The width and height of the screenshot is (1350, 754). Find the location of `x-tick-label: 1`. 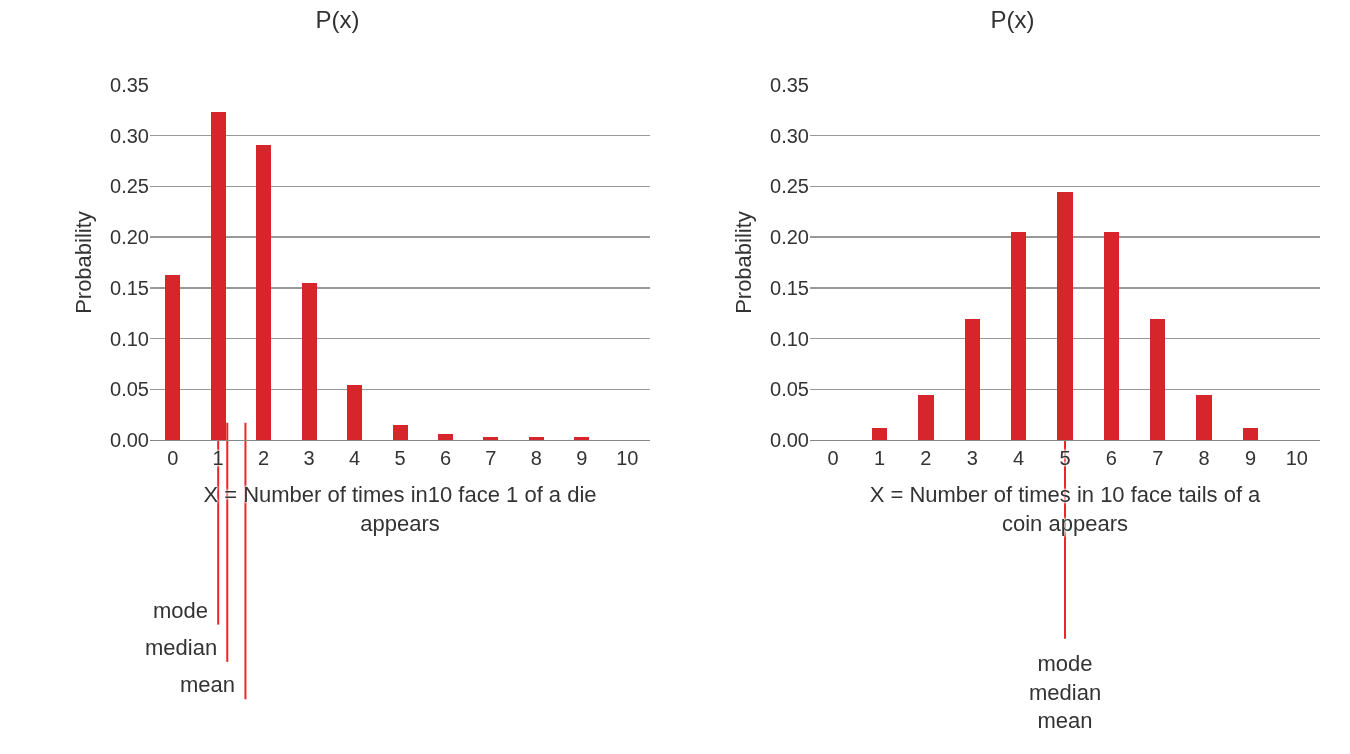

x-tick-label: 1 is located at coordinates (879, 458).